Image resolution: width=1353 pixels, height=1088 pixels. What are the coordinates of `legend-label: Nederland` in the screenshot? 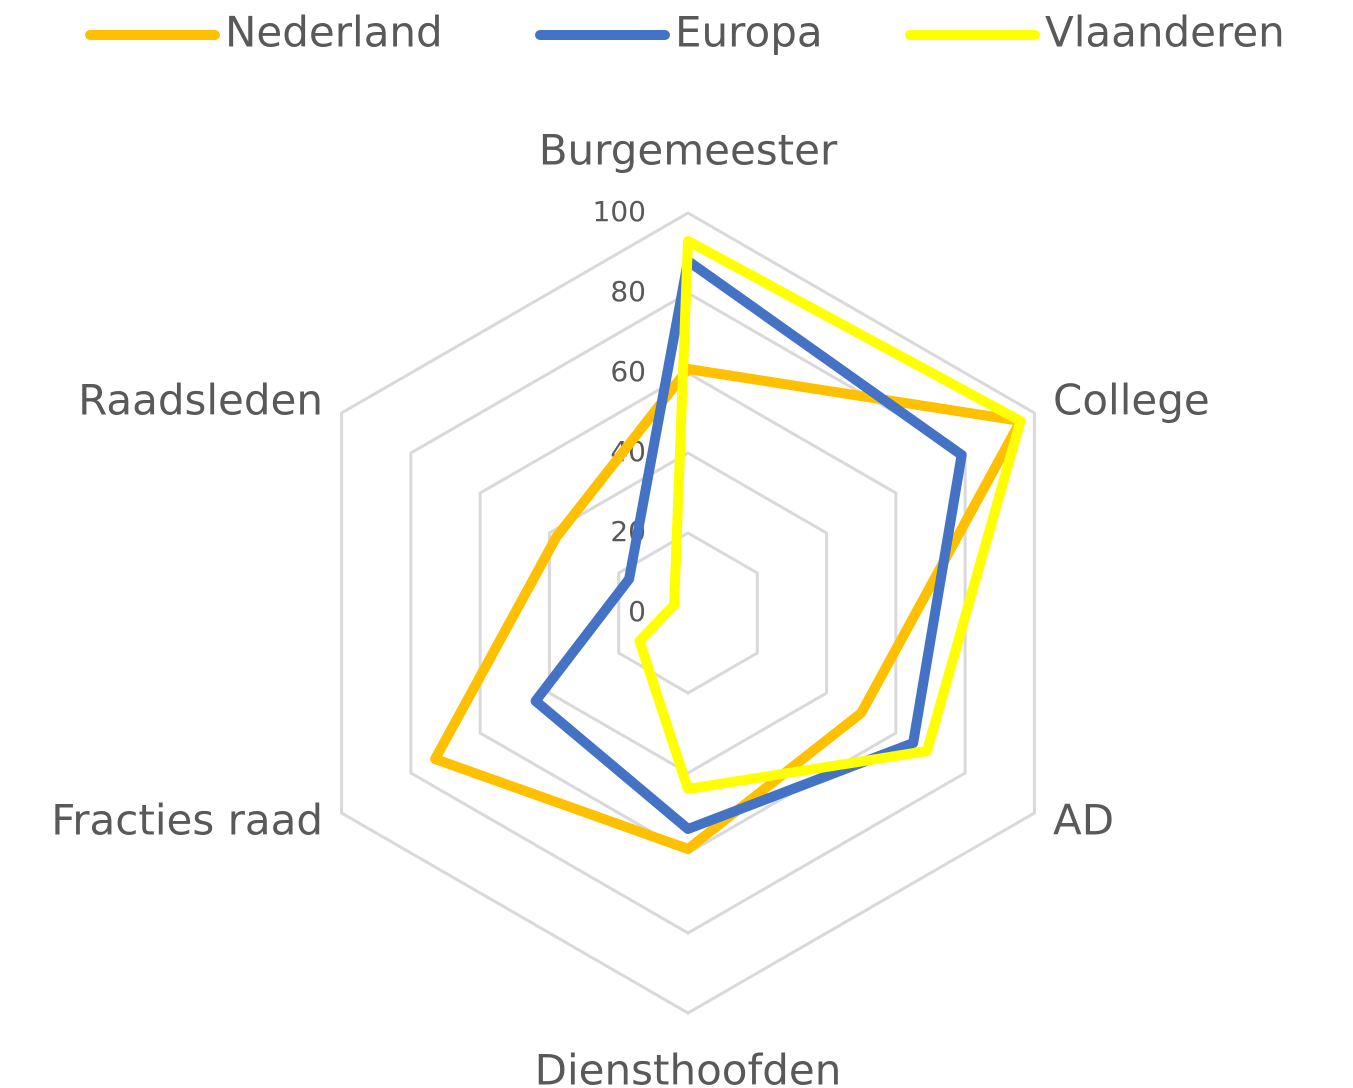 It's located at (334, 32).